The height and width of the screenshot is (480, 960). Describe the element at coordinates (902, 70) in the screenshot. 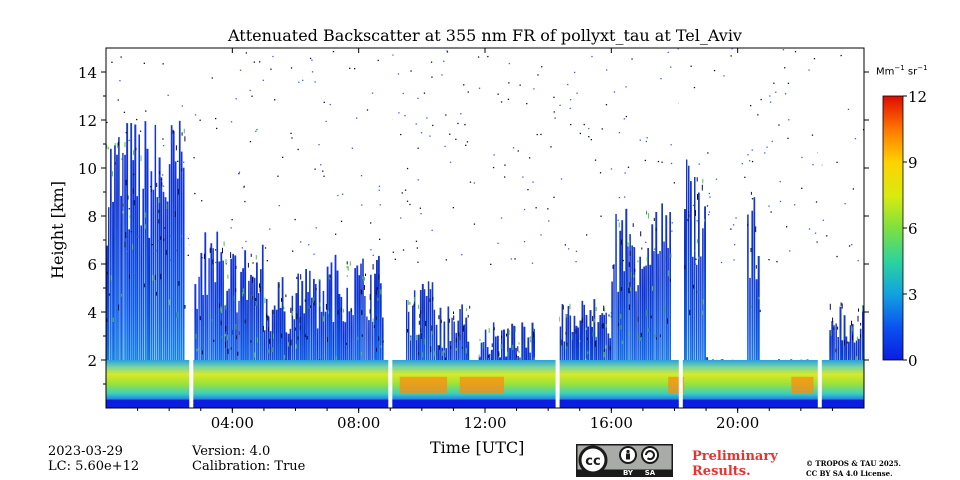

I see `colorbar-unit: Mm−1 sr−1` at that location.